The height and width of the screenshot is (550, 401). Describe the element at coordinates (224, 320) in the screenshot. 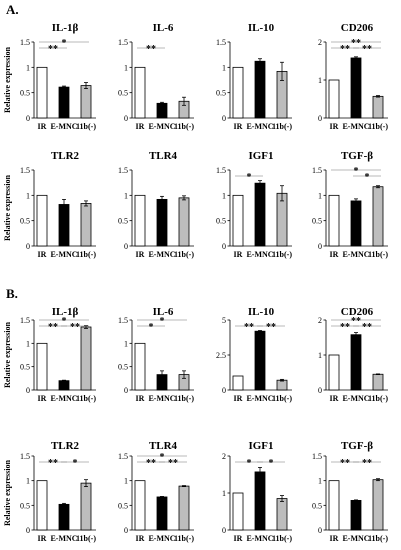

I see `y-tick-label: 5` at that location.